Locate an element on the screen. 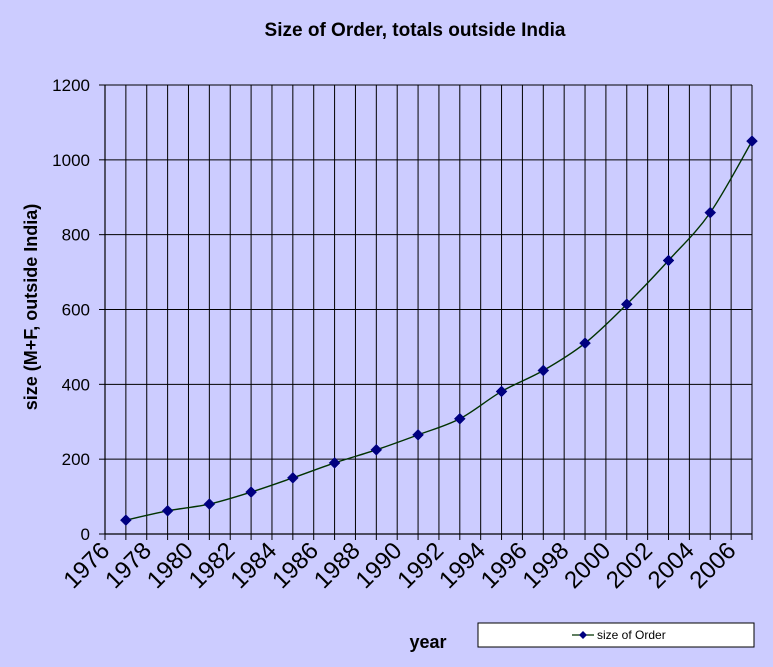 Image resolution: width=773 pixels, height=667 pixels. x-tick-label: 1986 is located at coordinates (295, 565).